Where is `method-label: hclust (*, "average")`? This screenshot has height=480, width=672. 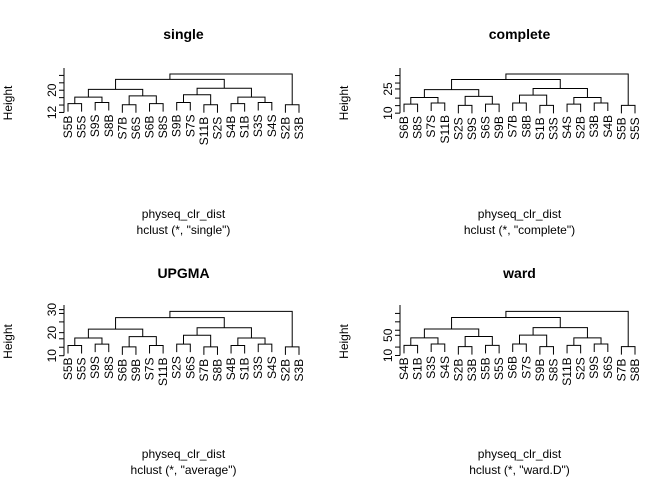
method-label: hclust (*, "average") is located at coordinates (184, 470).